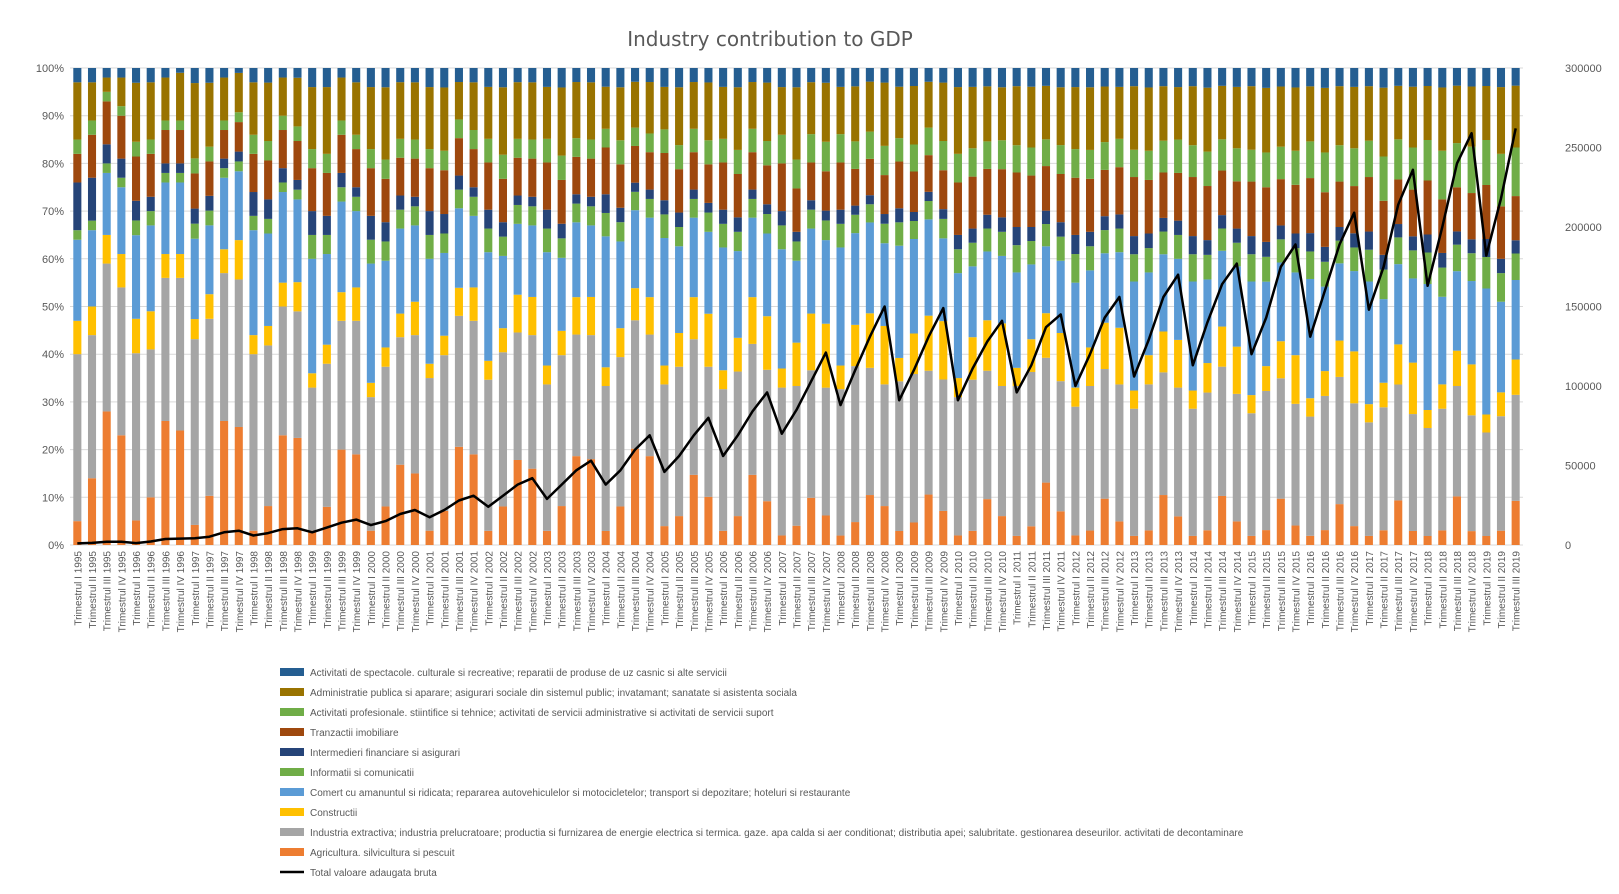 This screenshot has height=894, width=1619. What do you see at coordinates (665, 588) in the screenshot?
I see `x-tick-label: Trimestrul I 2005` at bounding box center [665, 588].